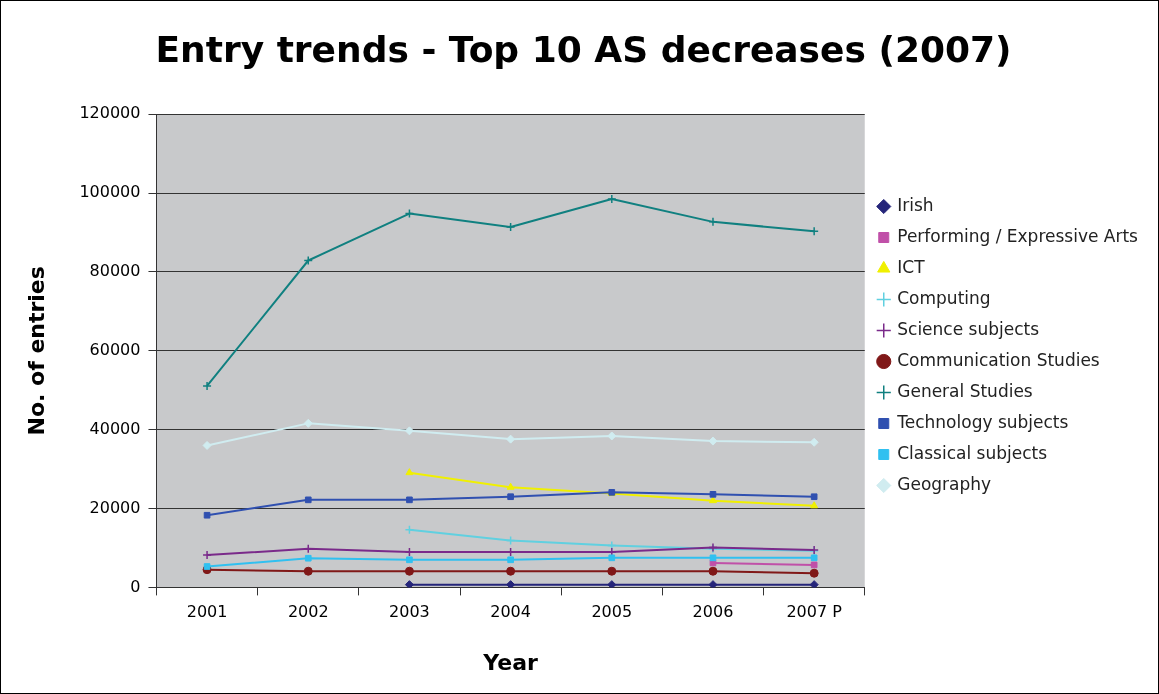 Image resolution: width=1159 pixels, height=694 pixels. Describe the element at coordinates (115, 271) in the screenshot. I see `y-tick-label: 80000` at that location.